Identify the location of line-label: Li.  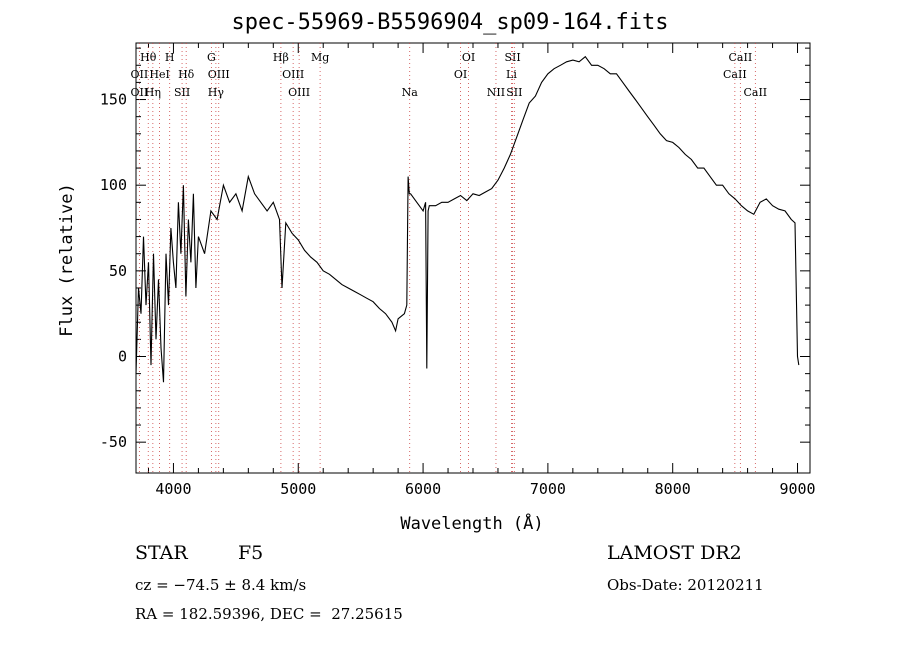
(511, 74).